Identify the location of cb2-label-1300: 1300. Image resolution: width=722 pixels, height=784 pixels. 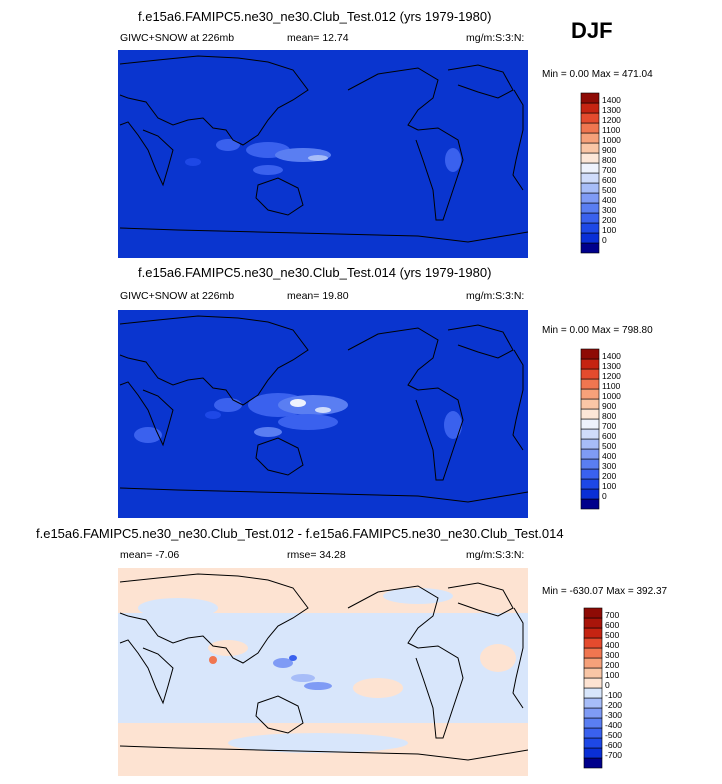
(611, 366).